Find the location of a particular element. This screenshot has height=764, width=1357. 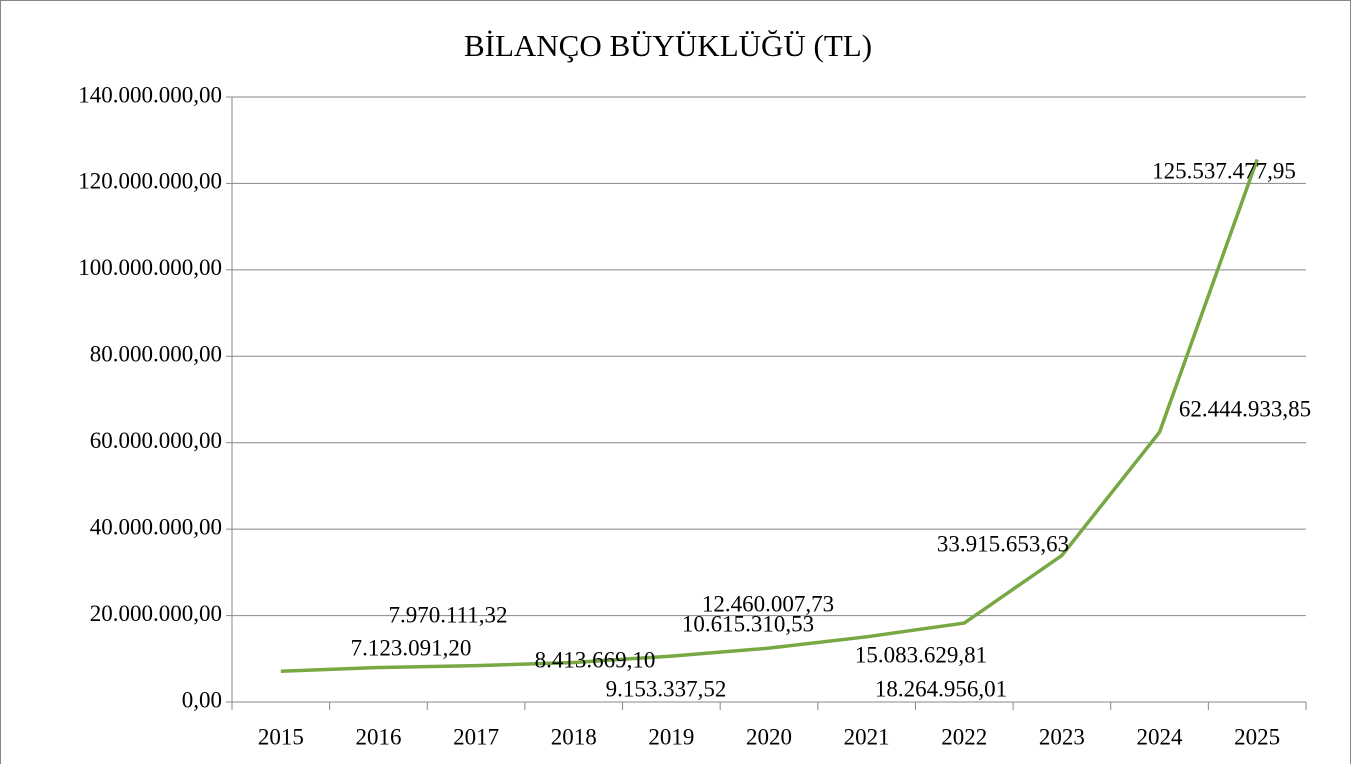

y-tick-label: 60.000.000,00 is located at coordinates (156, 440).